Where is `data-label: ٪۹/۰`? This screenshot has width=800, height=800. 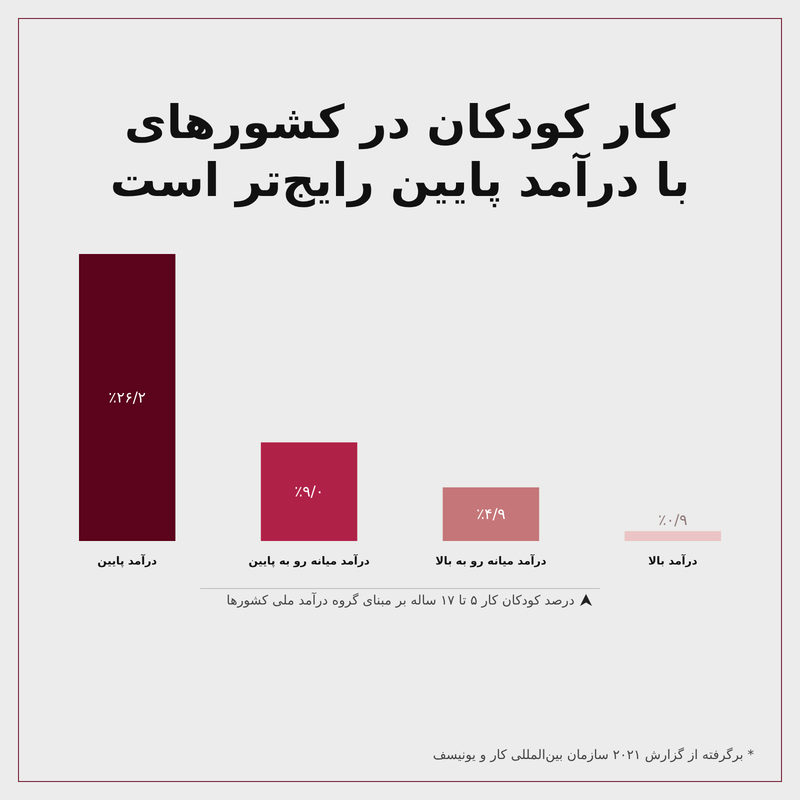
data-label: ٪۹/۰ is located at coordinates (309, 491).